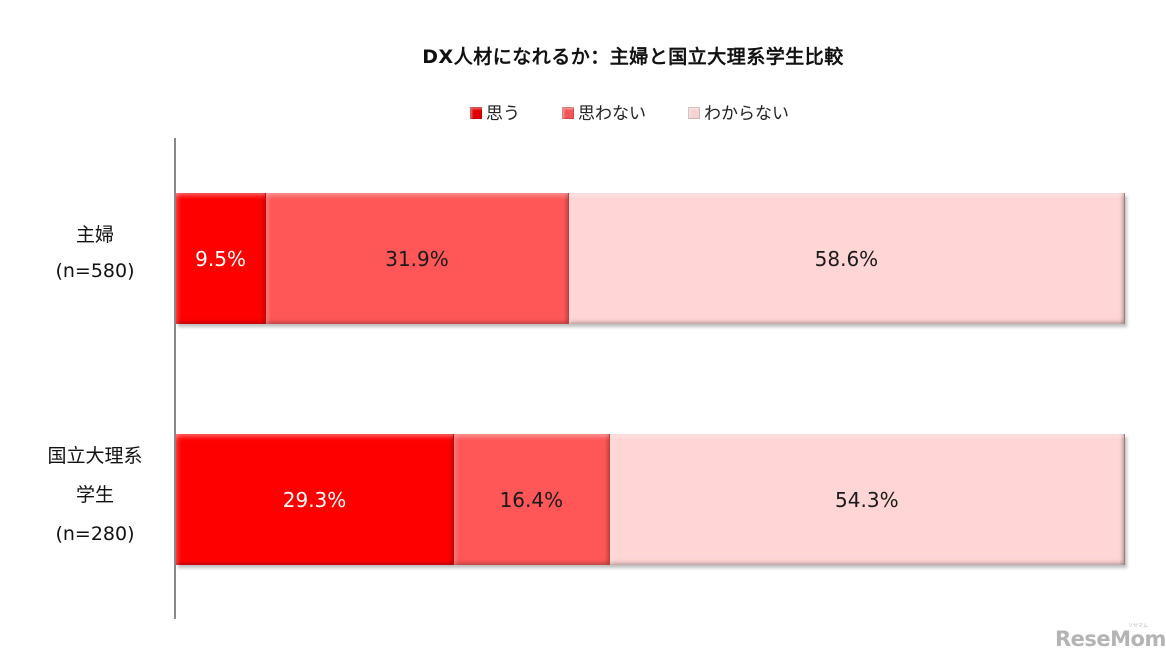 The image size is (1166, 664). I want to click on data-label: 58.6%, so click(846, 258).